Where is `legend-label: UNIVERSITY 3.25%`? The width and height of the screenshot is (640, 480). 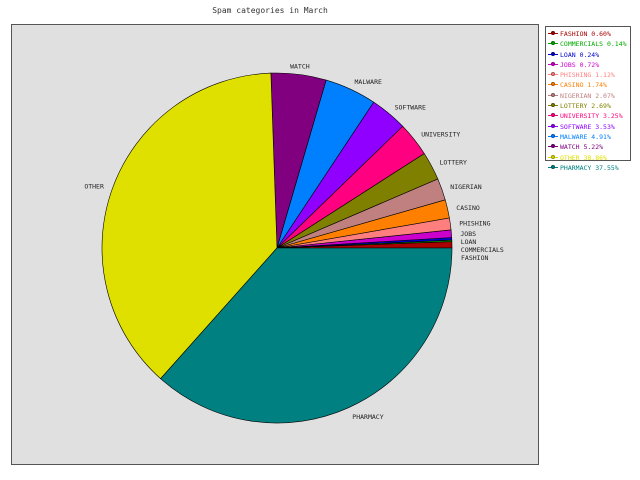 legend-label: UNIVERSITY 3.25% is located at coordinates (591, 116).